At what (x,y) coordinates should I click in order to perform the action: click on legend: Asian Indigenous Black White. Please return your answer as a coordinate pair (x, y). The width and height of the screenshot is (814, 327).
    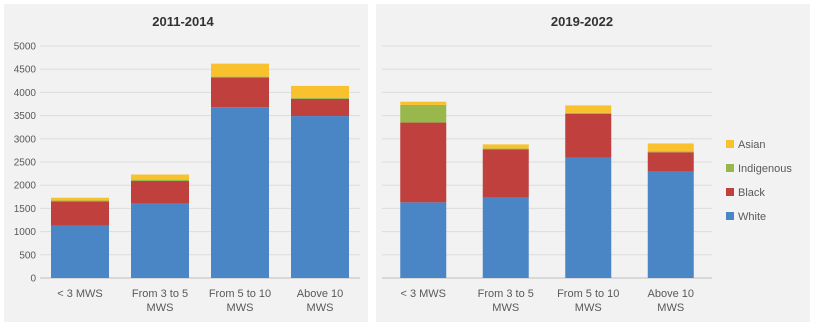
    Looking at the image, I should click on (759, 181).